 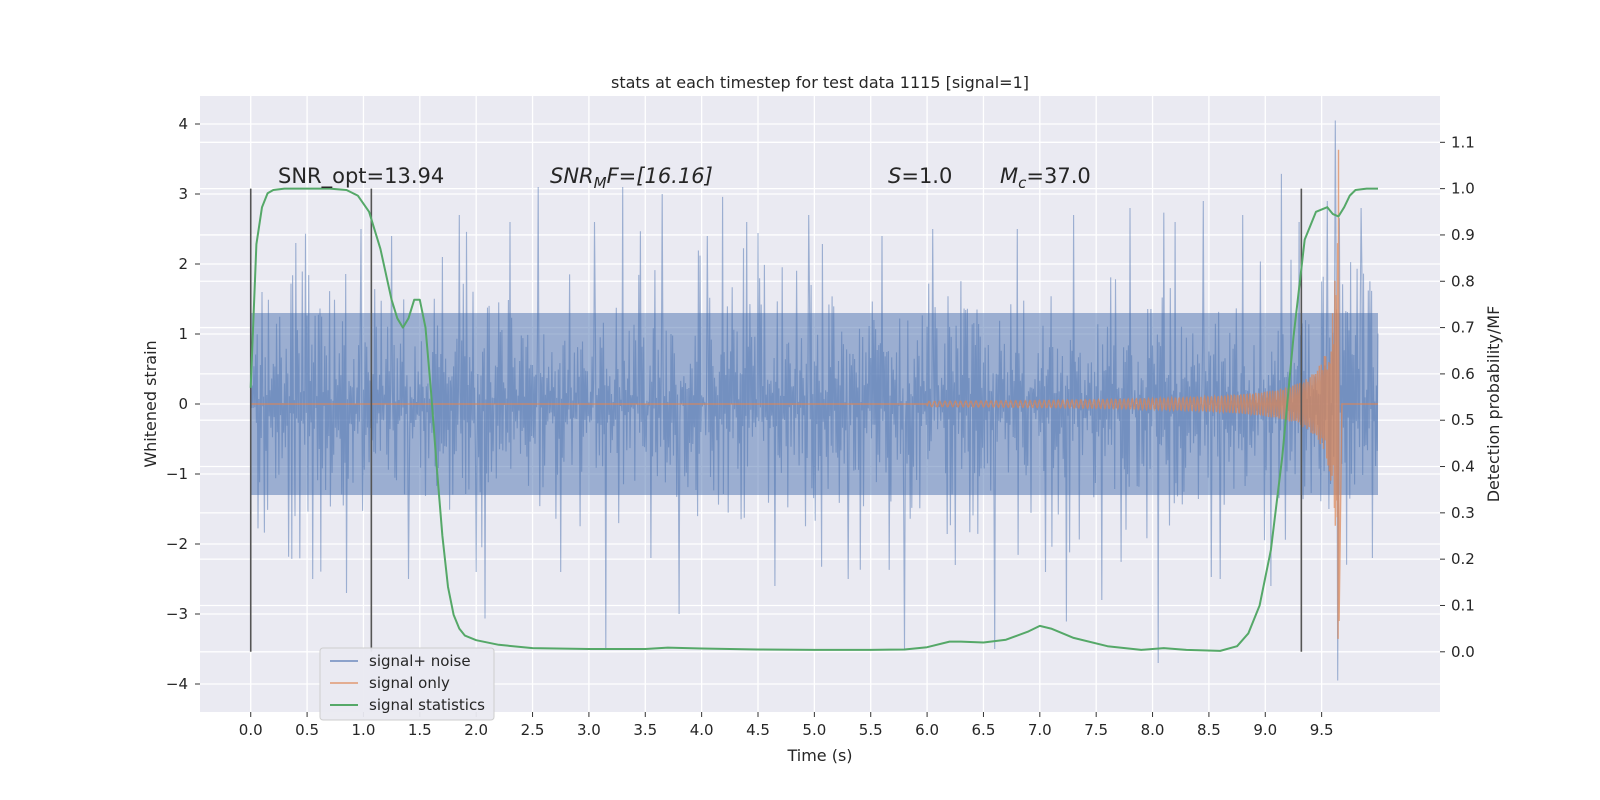 I want to click on legend-label-signal-plus-noise: signal+ noise, so click(x=420, y=661).